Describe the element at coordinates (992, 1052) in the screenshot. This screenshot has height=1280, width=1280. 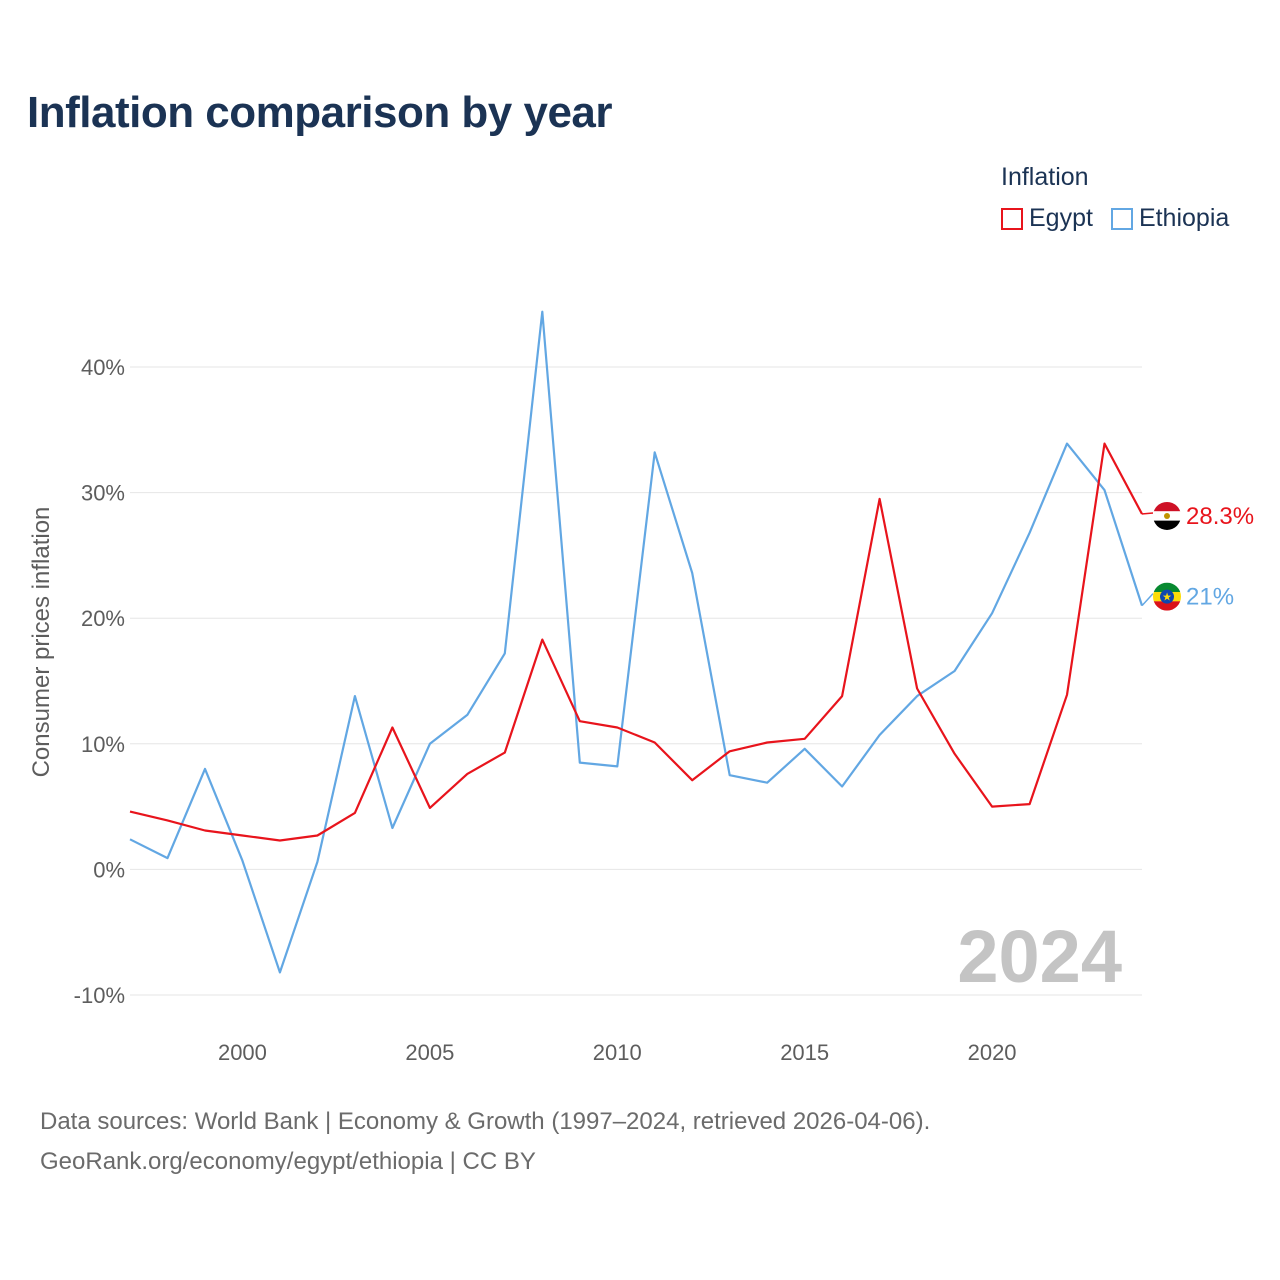
I see `x-tick-label: 2020` at that location.